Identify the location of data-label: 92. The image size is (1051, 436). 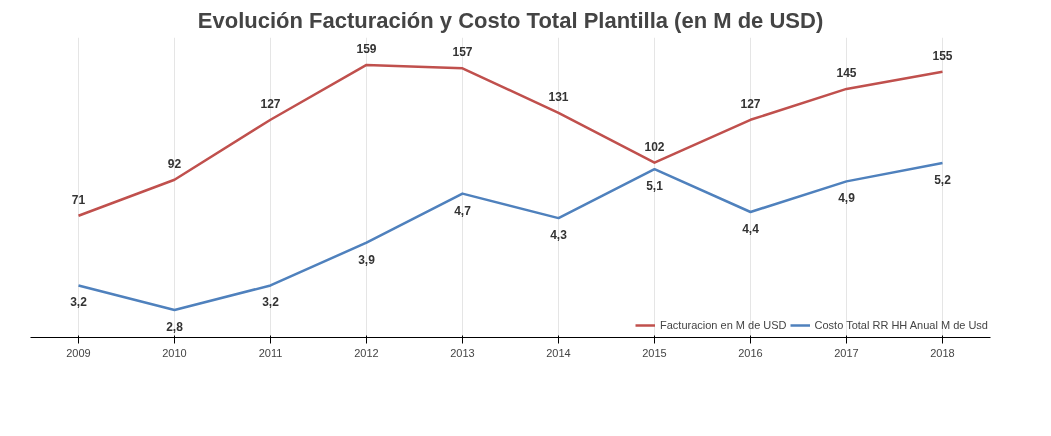
(174, 163).